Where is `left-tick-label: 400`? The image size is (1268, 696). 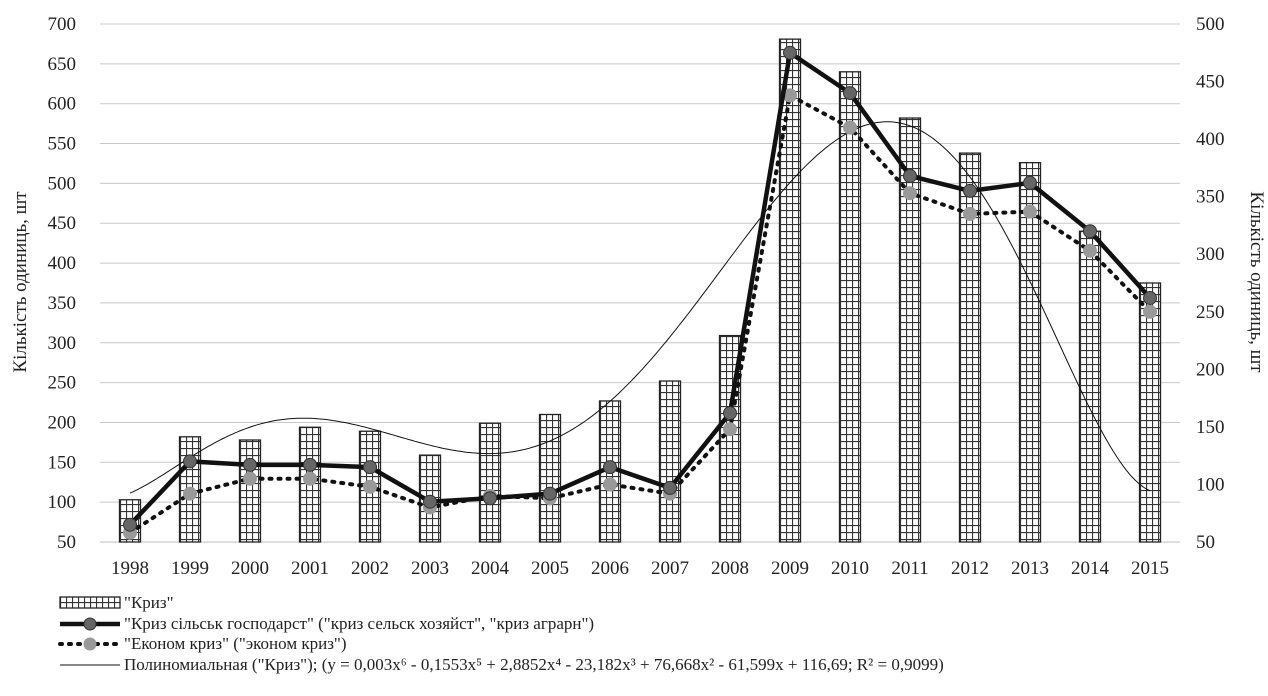 left-tick-label: 400 is located at coordinates (62, 263).